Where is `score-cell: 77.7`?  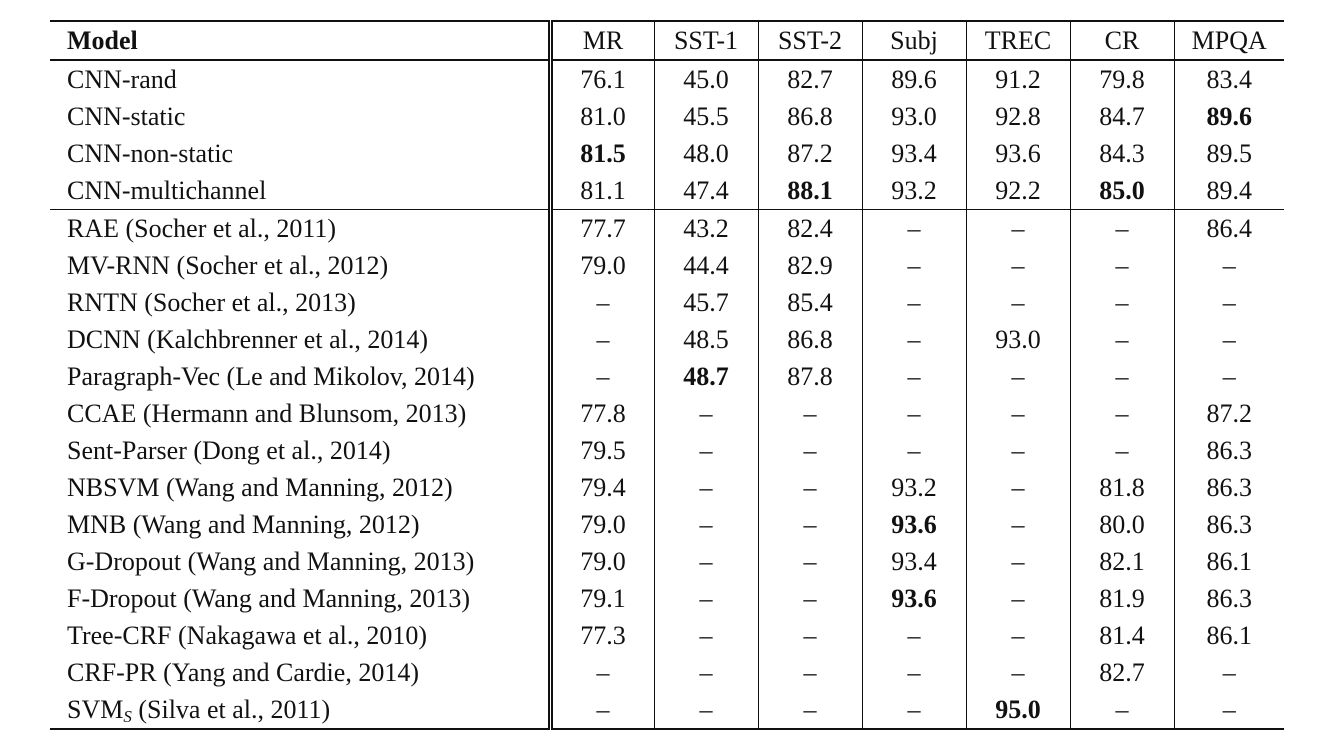 score-cell: 77.7 is located at coordinates (603, 228).